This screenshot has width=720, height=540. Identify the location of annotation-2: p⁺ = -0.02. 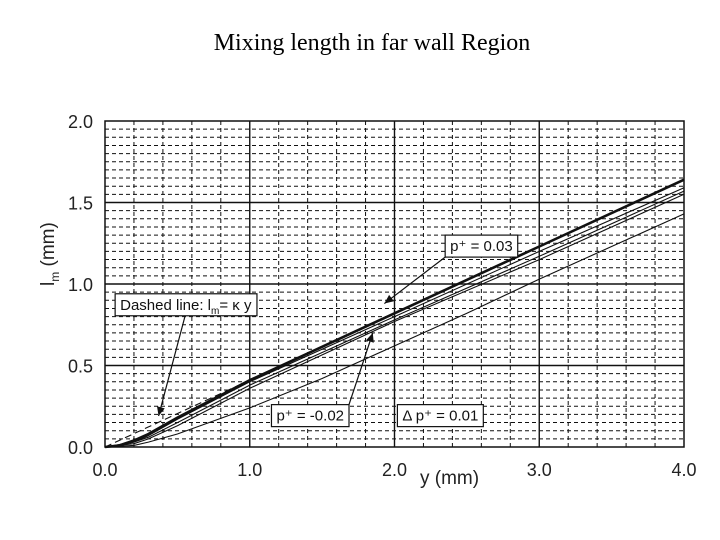
(322, 380).